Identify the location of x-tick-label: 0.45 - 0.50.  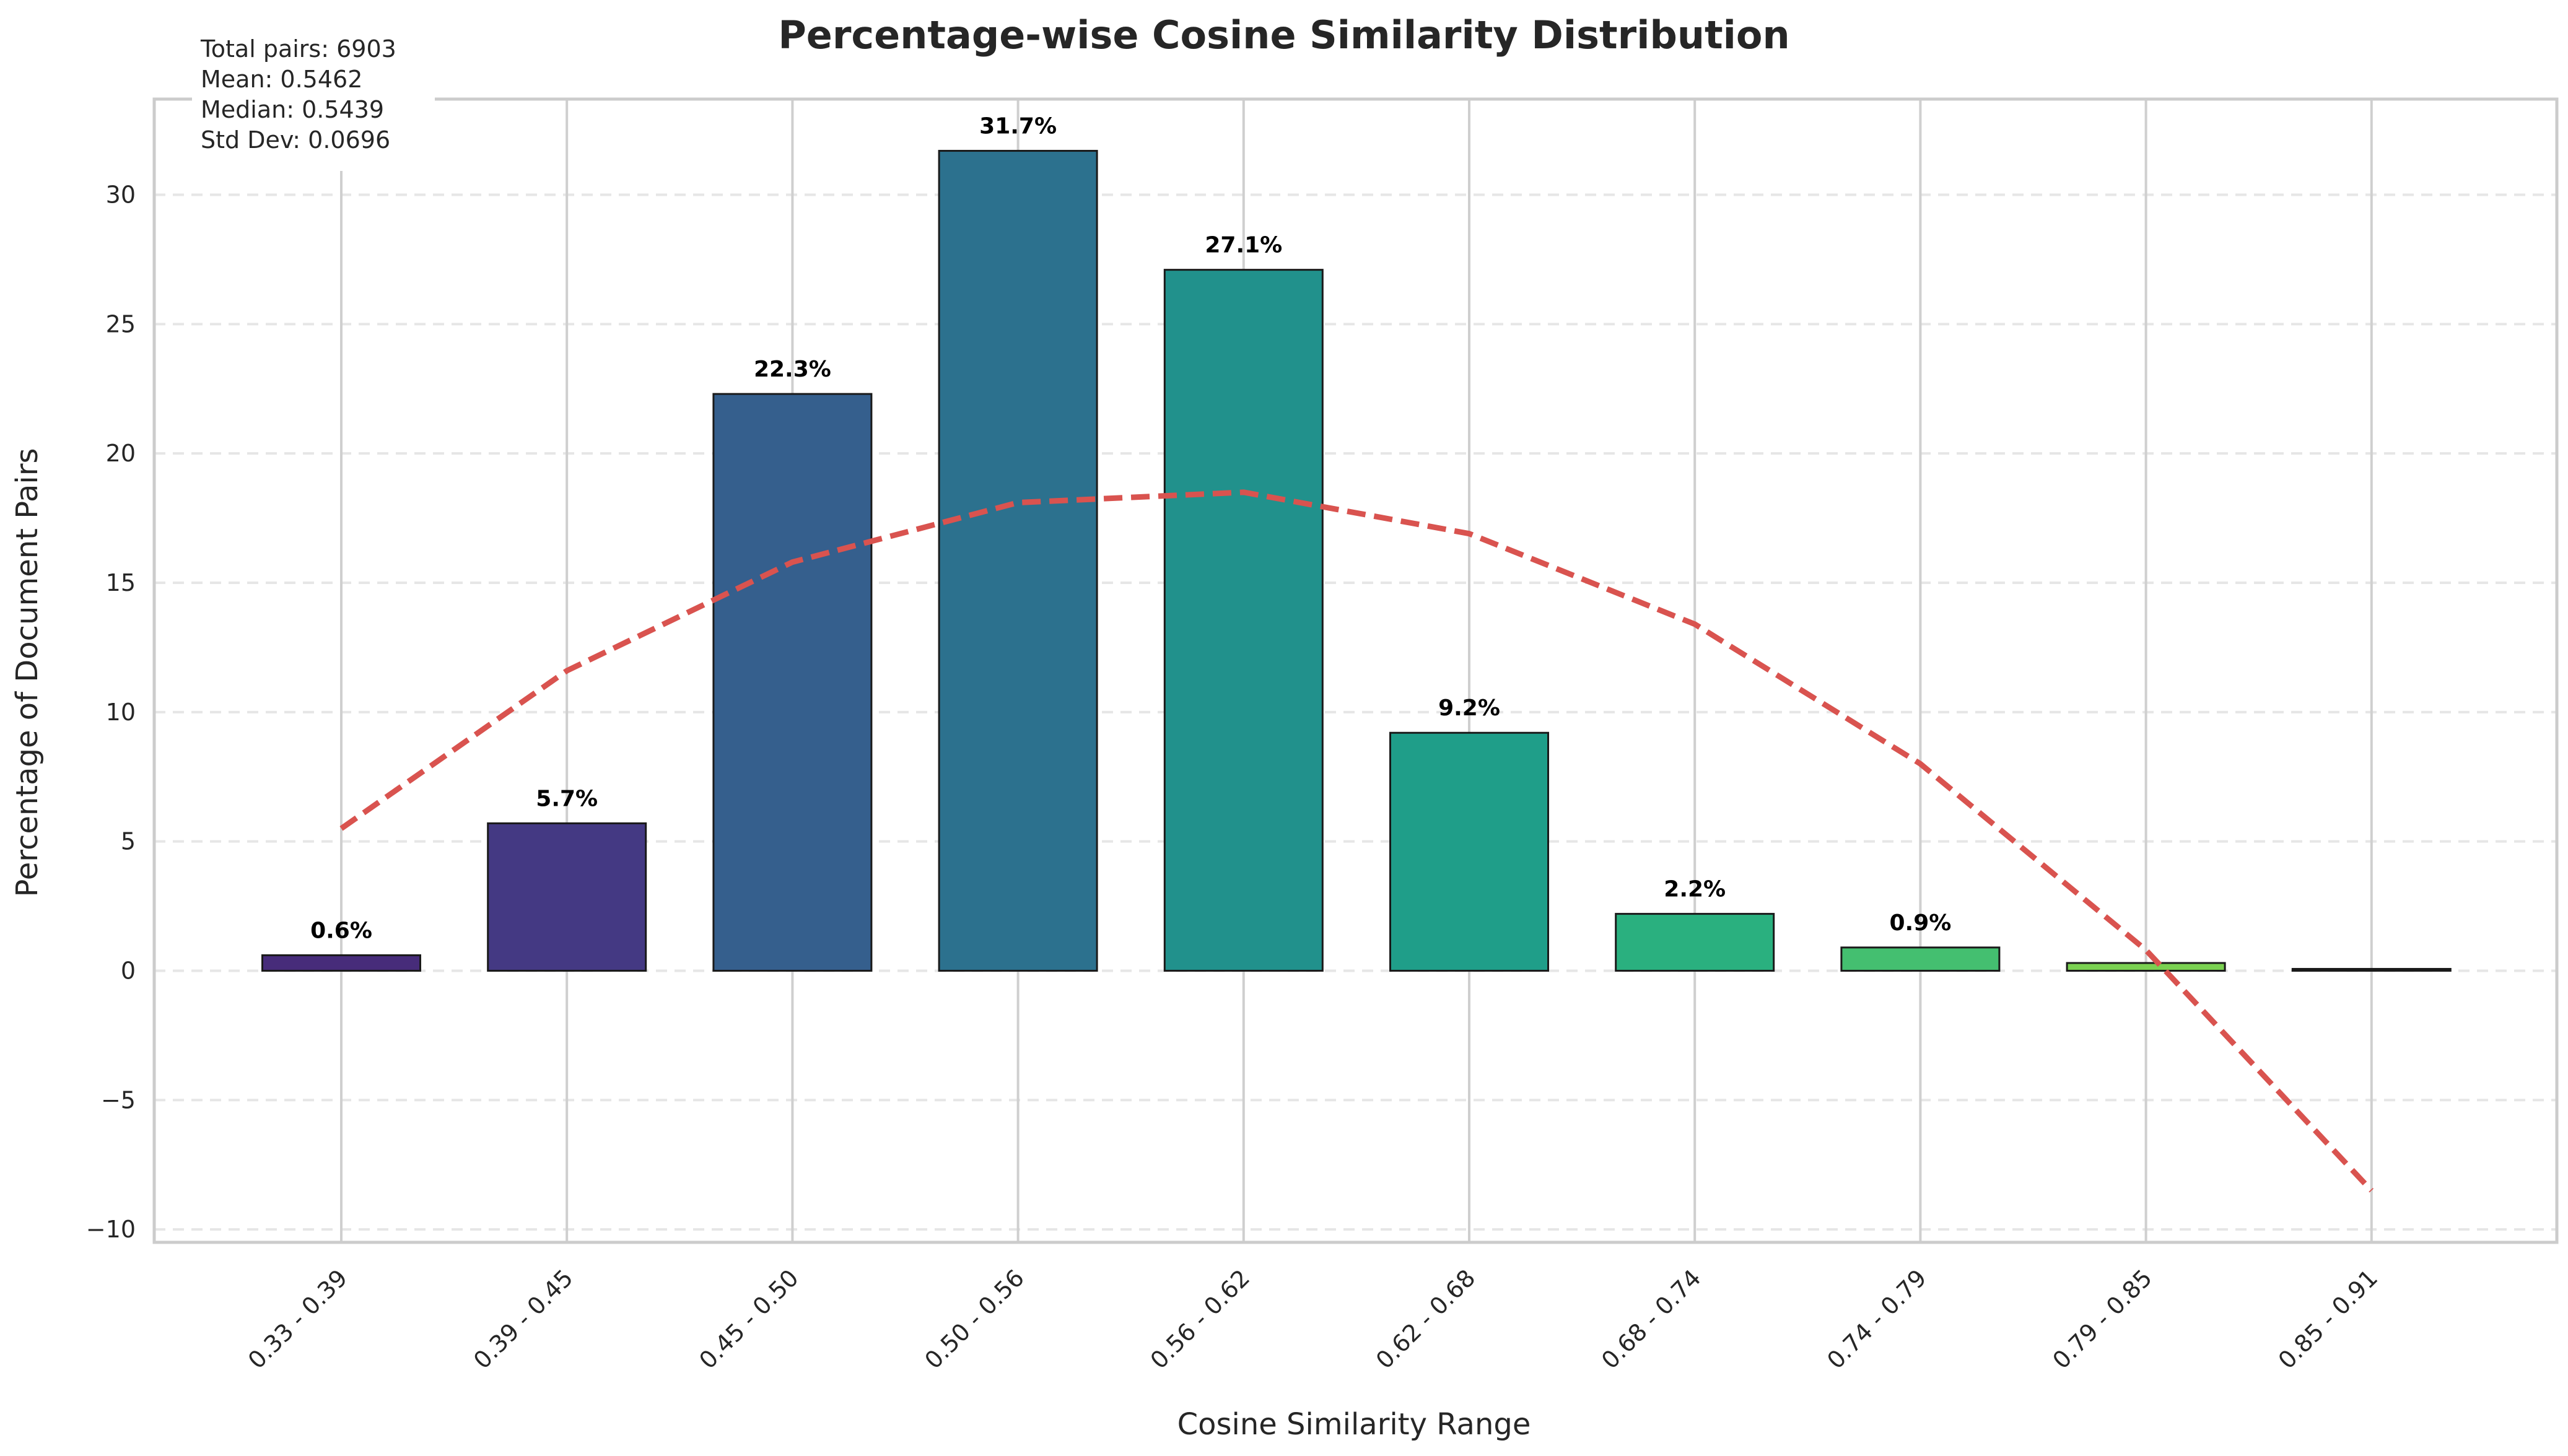
(749, 1319).